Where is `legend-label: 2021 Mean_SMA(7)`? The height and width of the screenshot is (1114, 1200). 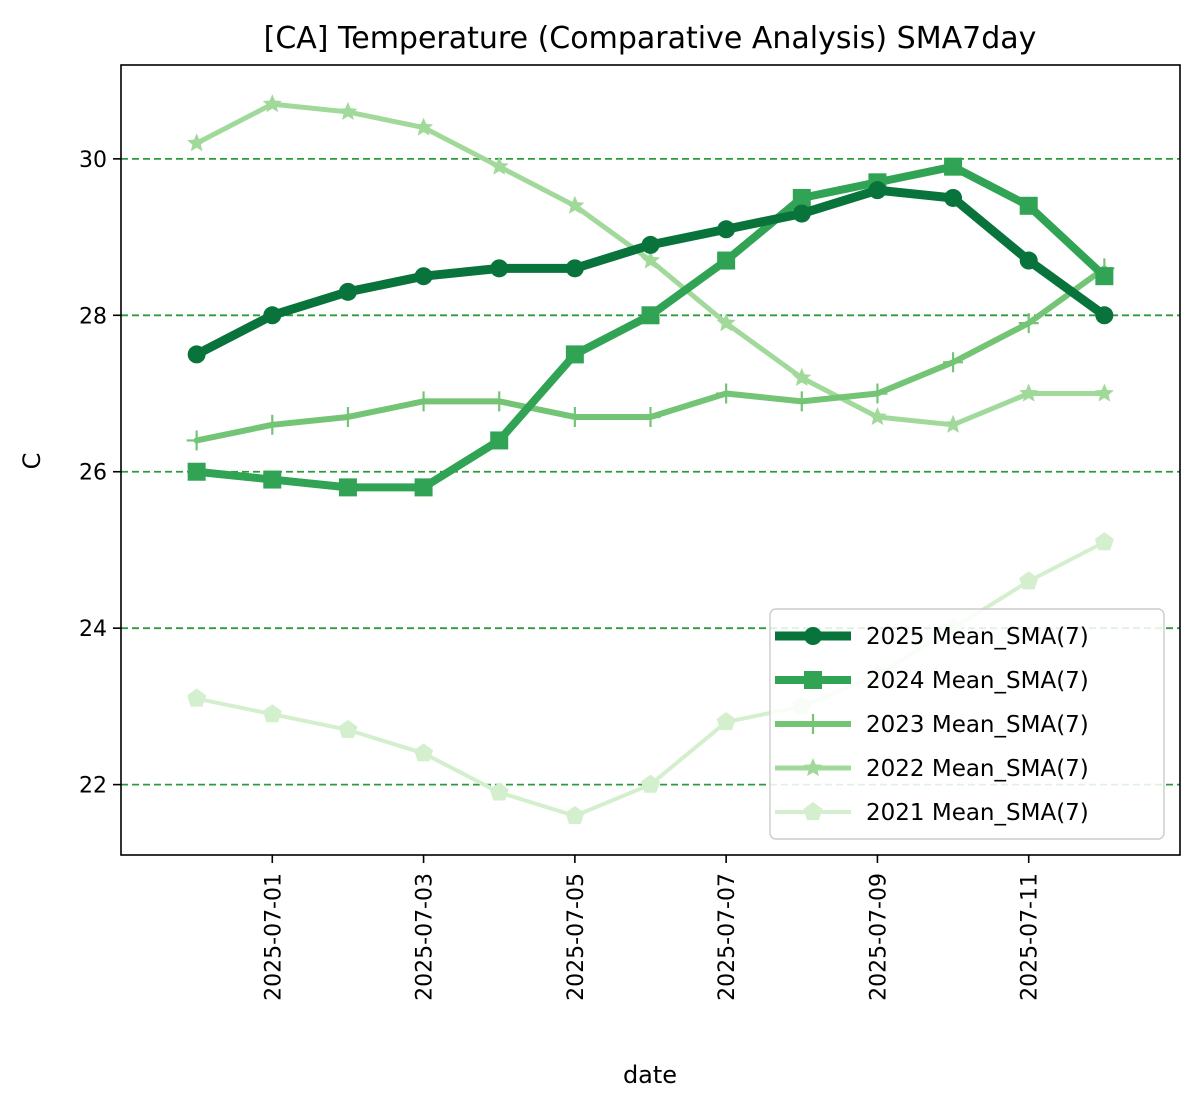
legend-label: 2021 Mean_SMA(7) is located at coordinates (977, 813).